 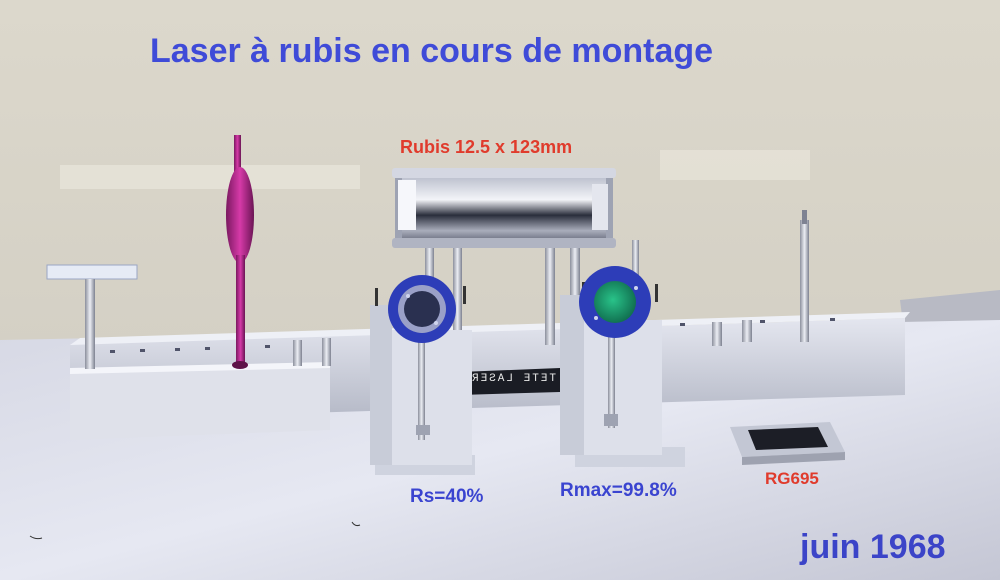 What do you see at coordinates (431, 51) in the screenshot?
I see `photo-title: Laser à rubis en cours de montage` at bounding box center [431, 51].